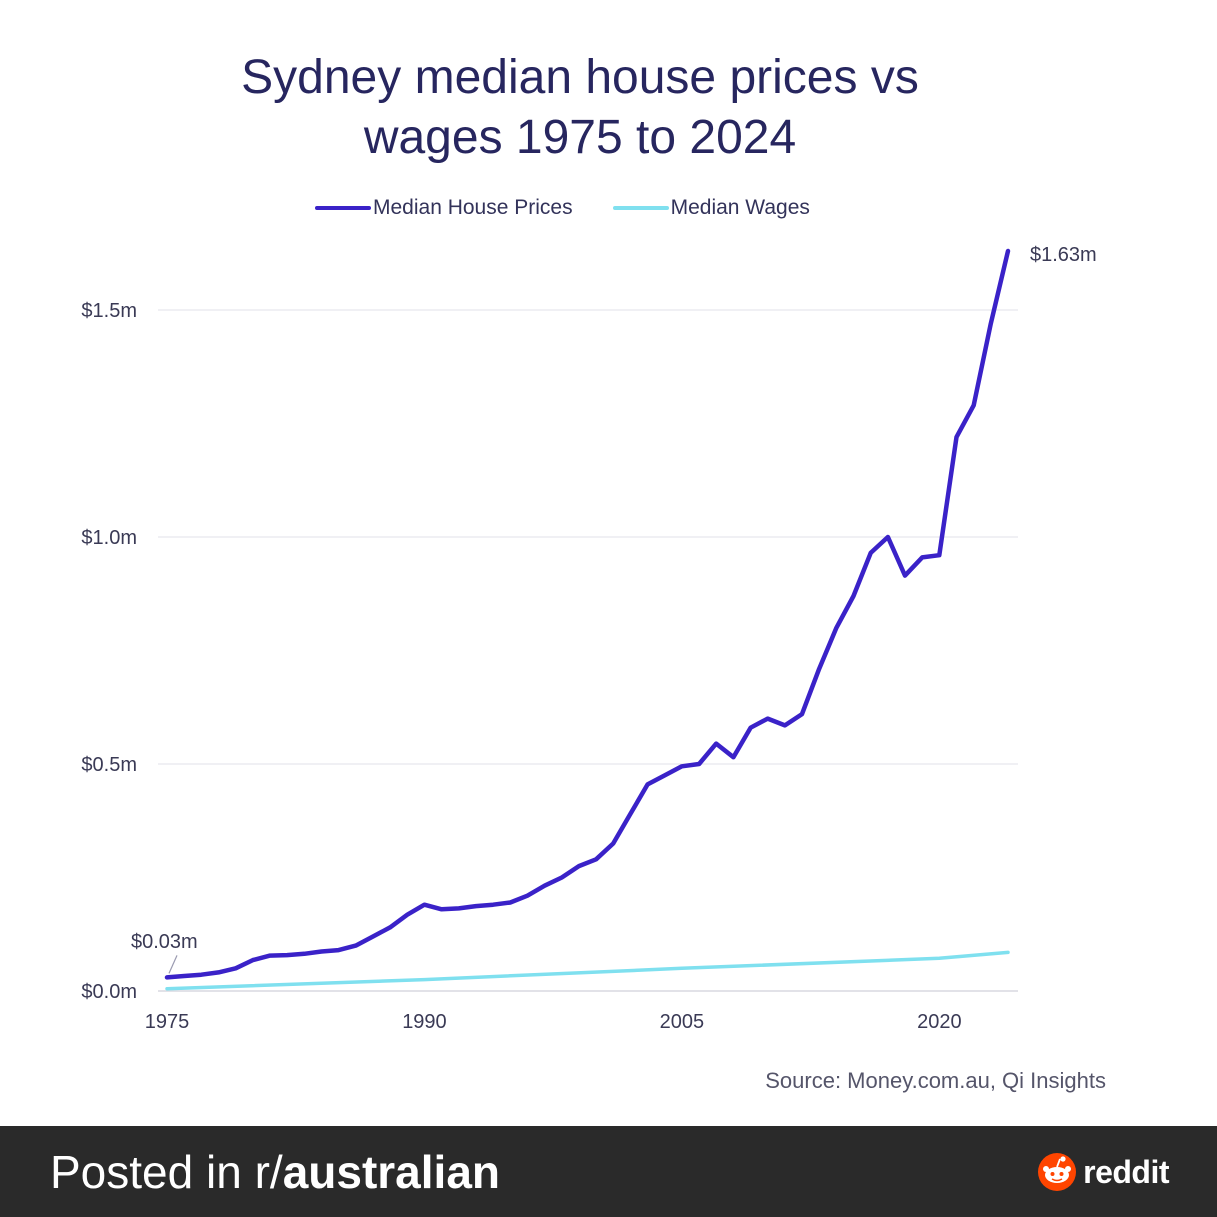 The height and width of the screenshot is (1217, 1217). Describe the element at coordinates (109, 538) in the screenshot. I see `y-tick-label: $1.0m` at that location.